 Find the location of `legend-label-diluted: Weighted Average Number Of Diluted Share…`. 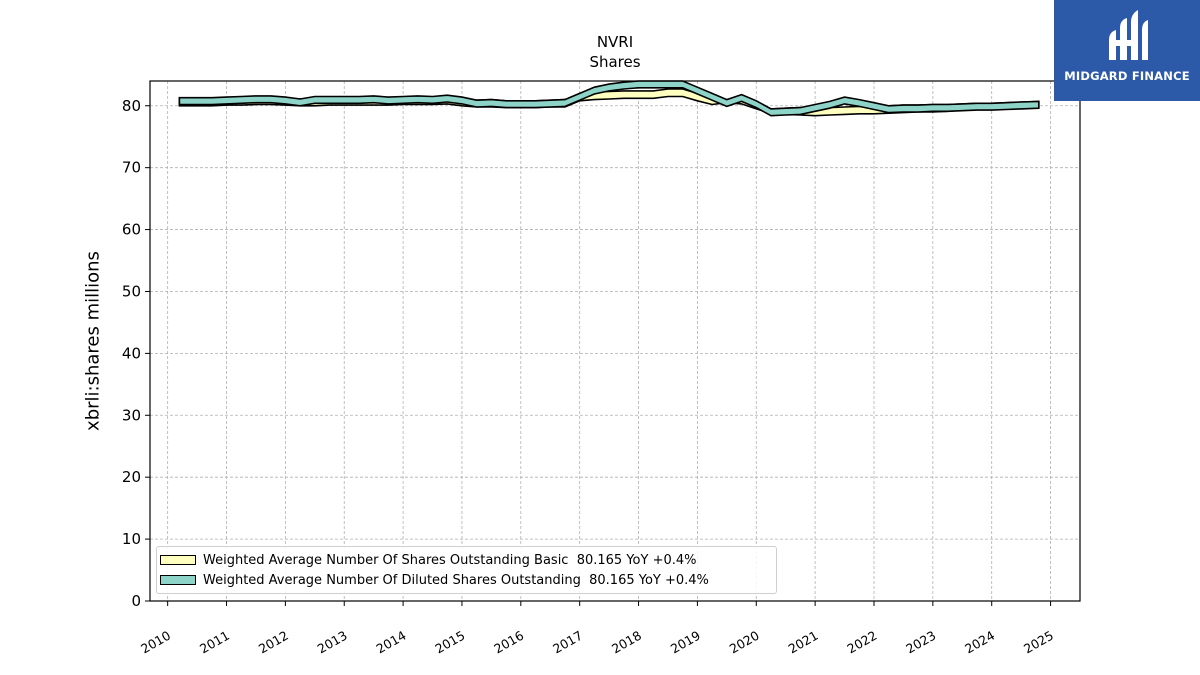

legend-label-diluted: Weighted Average Number Of Diluted Share… is located at coordinates (456, 580).